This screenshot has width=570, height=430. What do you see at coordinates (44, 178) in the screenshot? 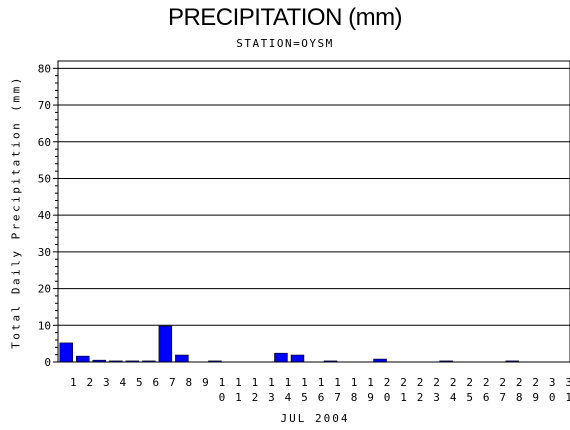
I see `y-tick-label: 50` at bounding box center [44, 178].